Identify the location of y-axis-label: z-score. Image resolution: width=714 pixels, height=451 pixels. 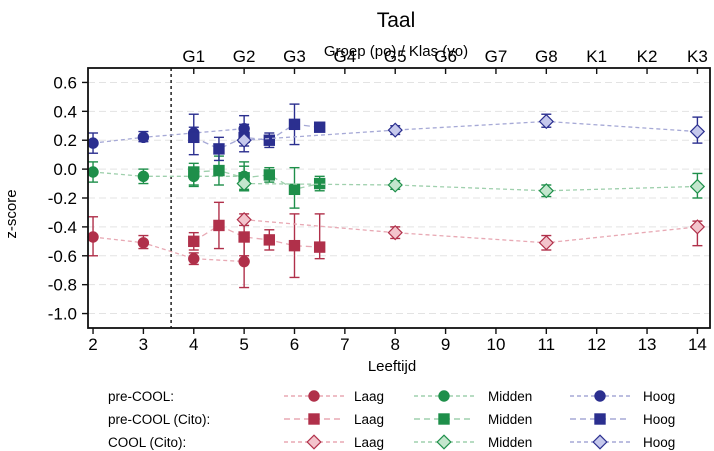
(11, 213).